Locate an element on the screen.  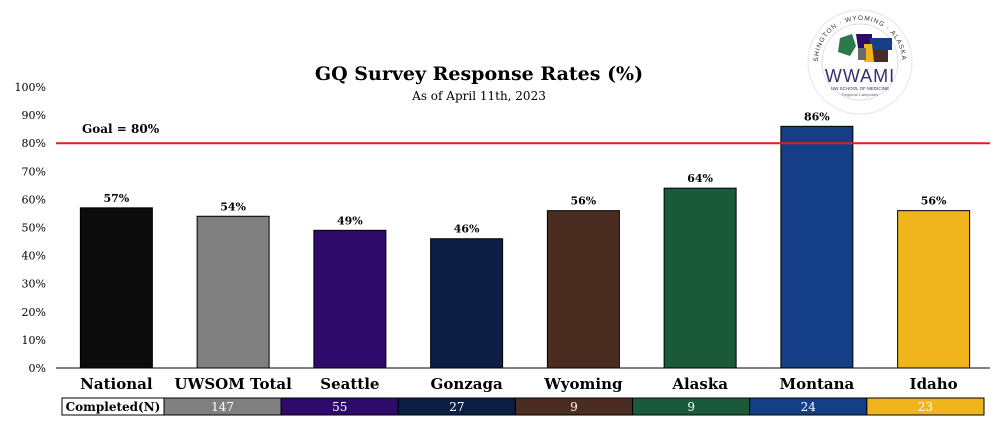
data-label: 54% is located at coordinates (233, 206).